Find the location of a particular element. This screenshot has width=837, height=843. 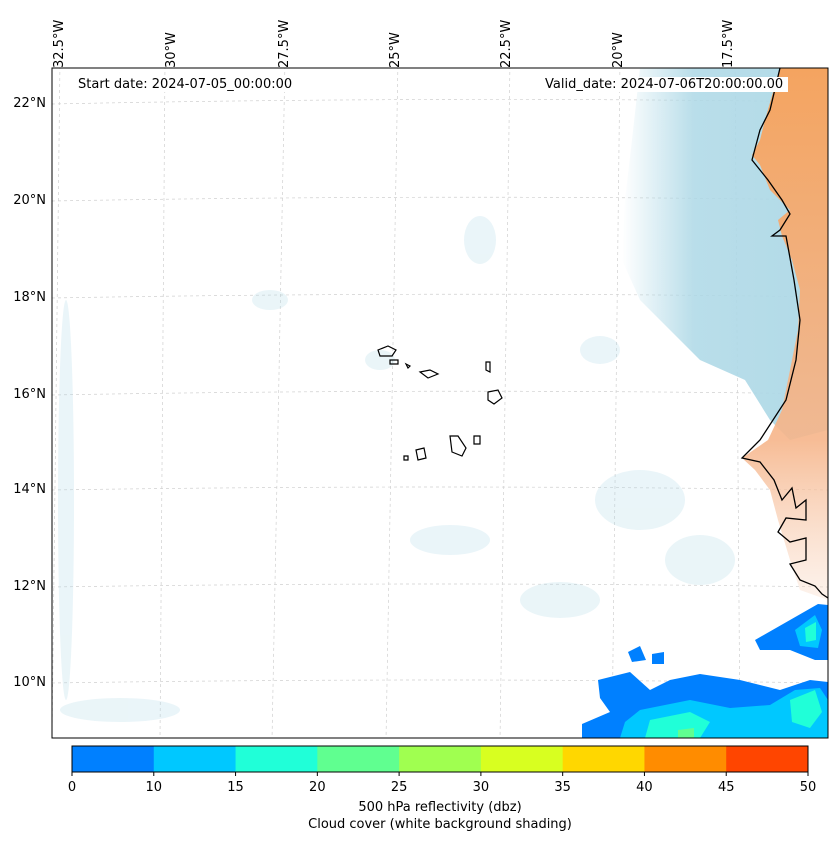

coastline is located at coordinates (784, 333).